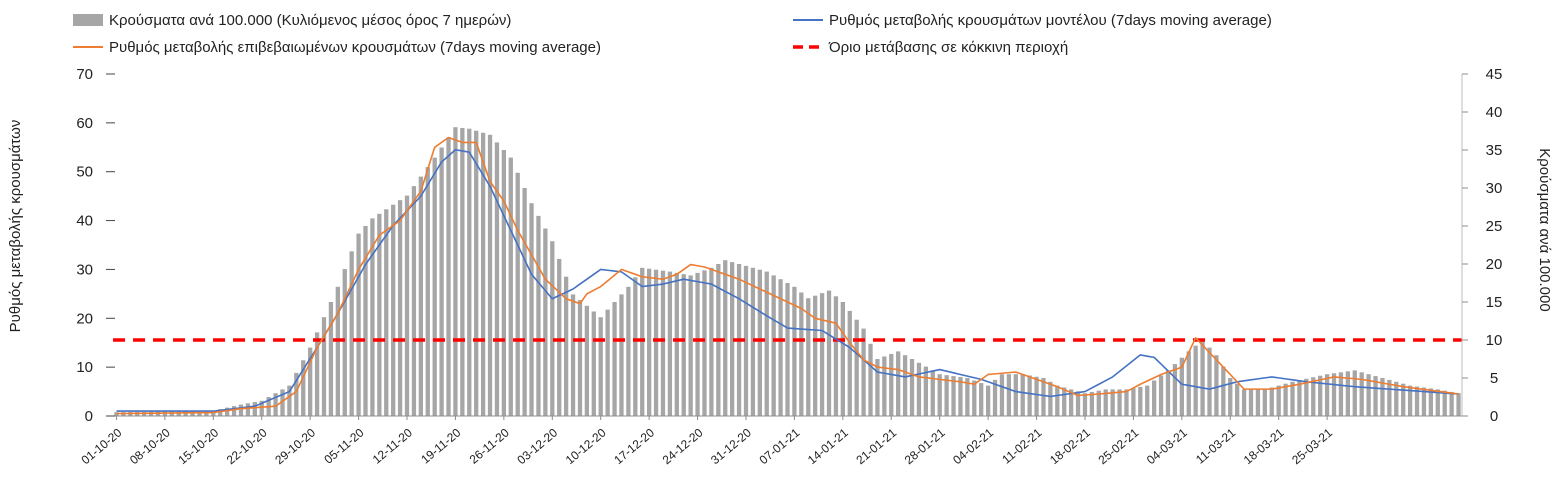 The height and width of the screenshot is (503, 1558). What do you see at coordinates (683, 446) in the screenshot?
I see `x-tick-label: 24-12-20` at bounding box center [683, 446].